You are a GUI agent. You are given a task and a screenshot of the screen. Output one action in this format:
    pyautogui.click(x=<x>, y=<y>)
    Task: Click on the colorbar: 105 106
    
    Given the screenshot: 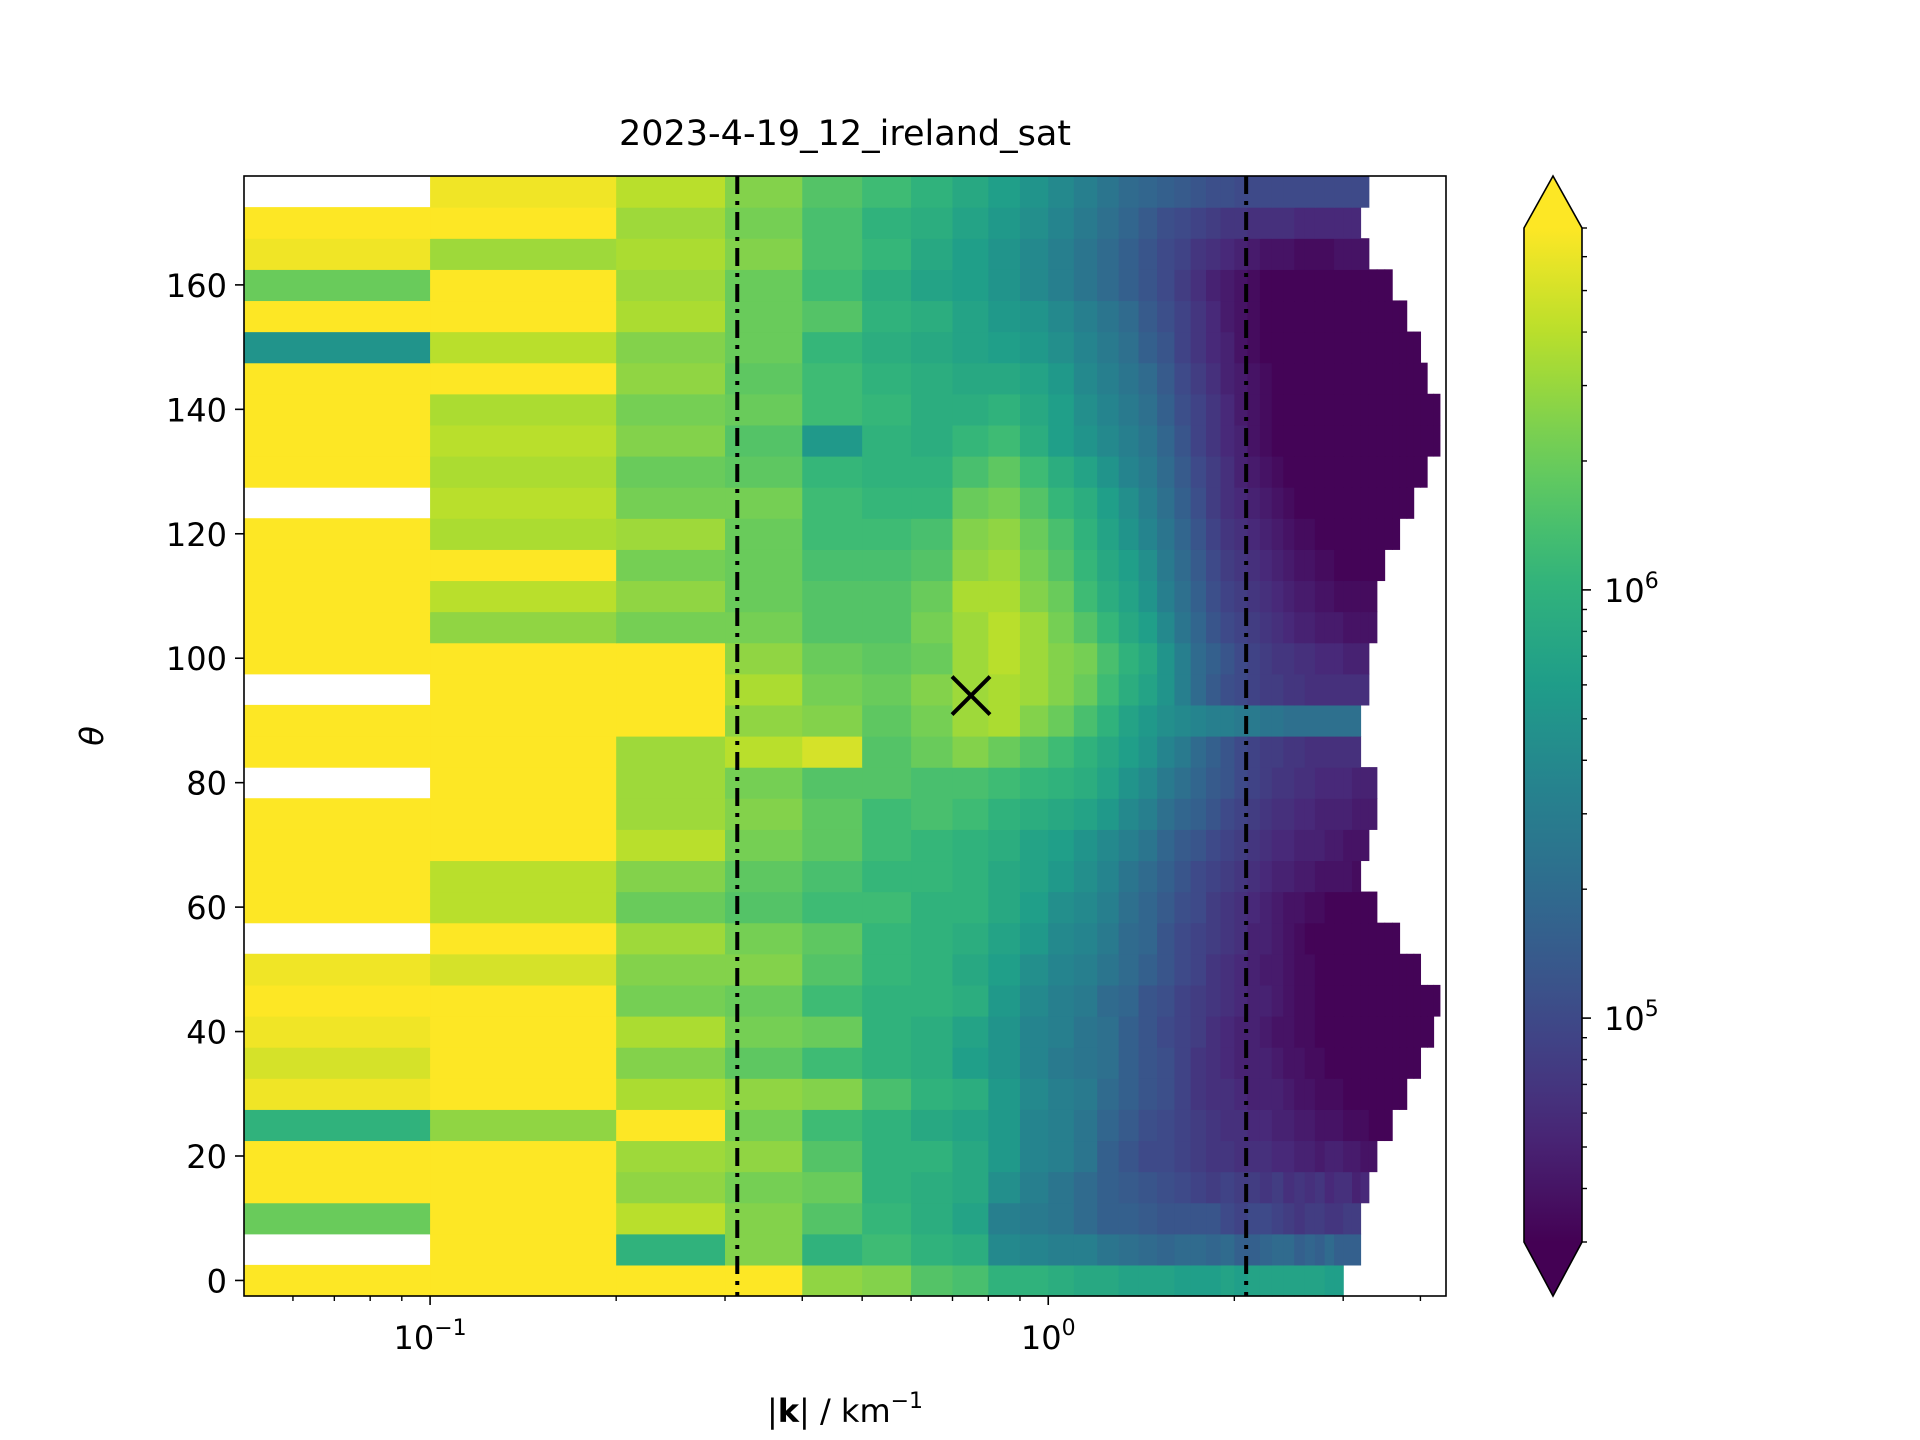 What is the action you would take?
    pyautogui.click(x=1591, y=736)
    